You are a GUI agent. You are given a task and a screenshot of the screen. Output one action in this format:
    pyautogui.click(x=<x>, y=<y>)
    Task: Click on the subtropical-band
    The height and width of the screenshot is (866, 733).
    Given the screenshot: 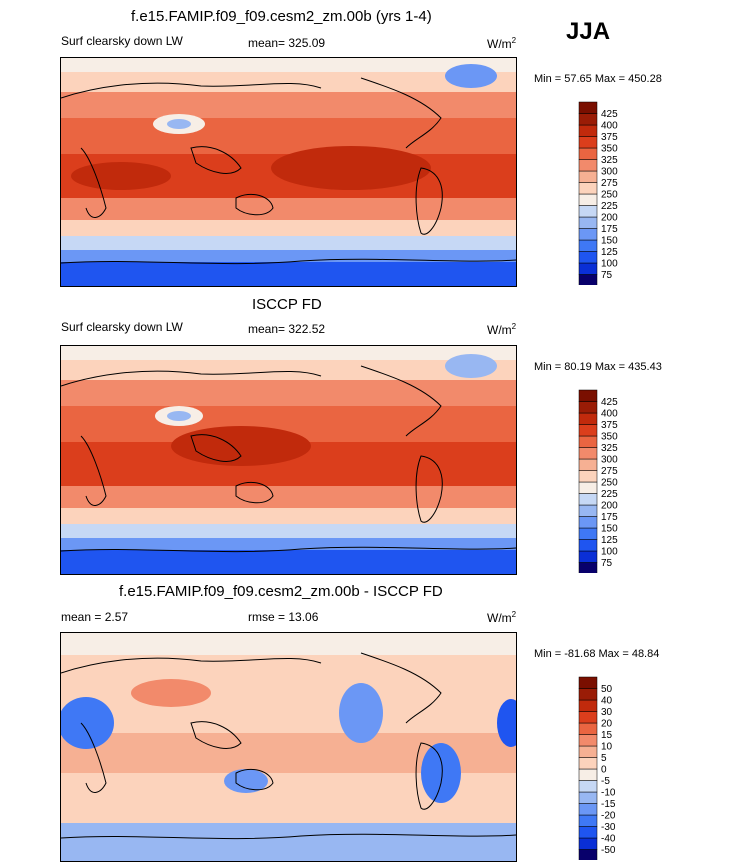 What is the action you would take?
    pyautogui.click(x=288, y=136)
    